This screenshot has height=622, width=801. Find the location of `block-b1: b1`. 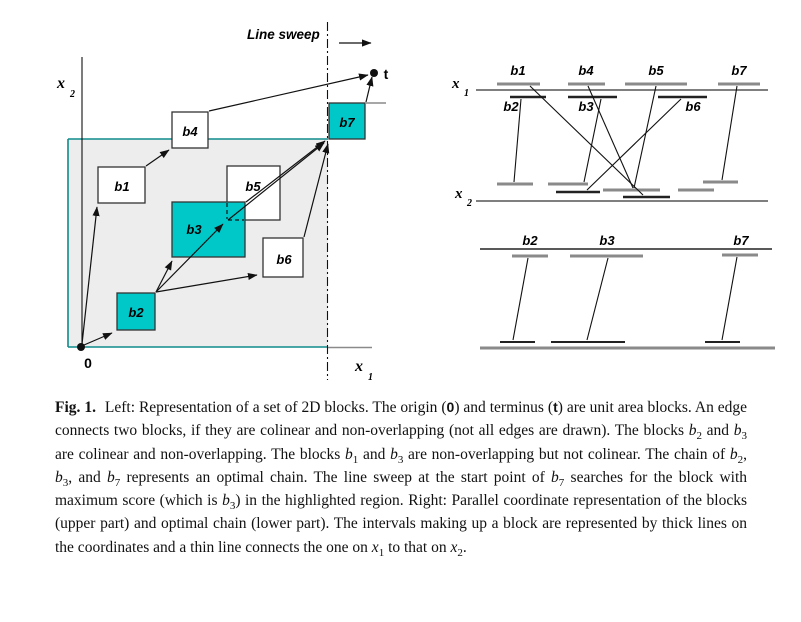

block-b1: b1 is located at coordinates (121, 185).